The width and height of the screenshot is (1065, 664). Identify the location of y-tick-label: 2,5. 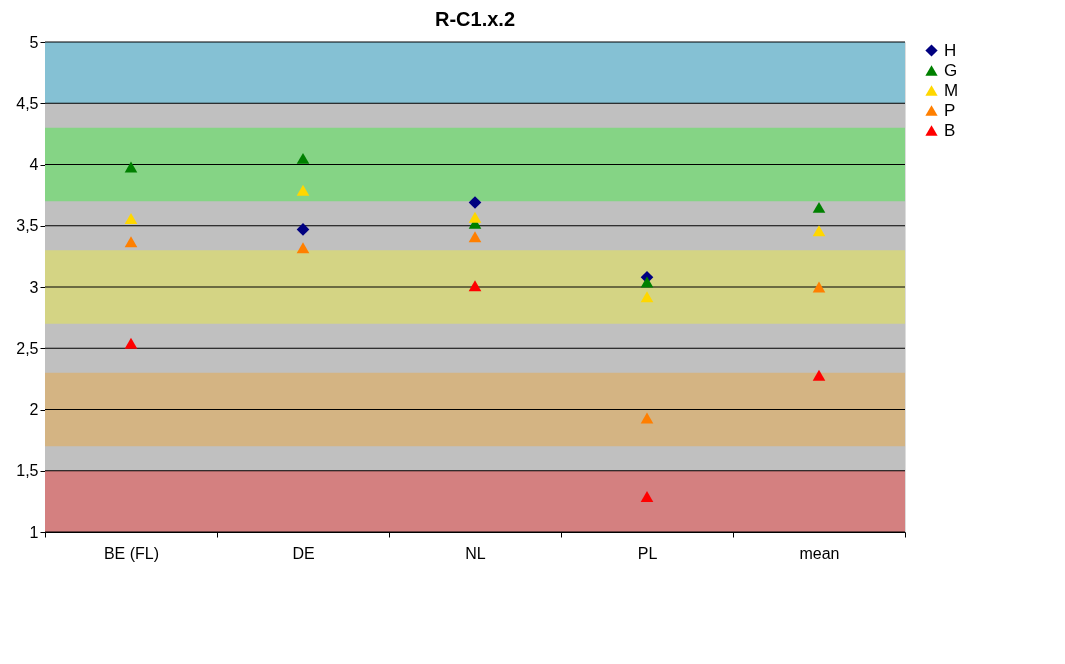
(27, 348).